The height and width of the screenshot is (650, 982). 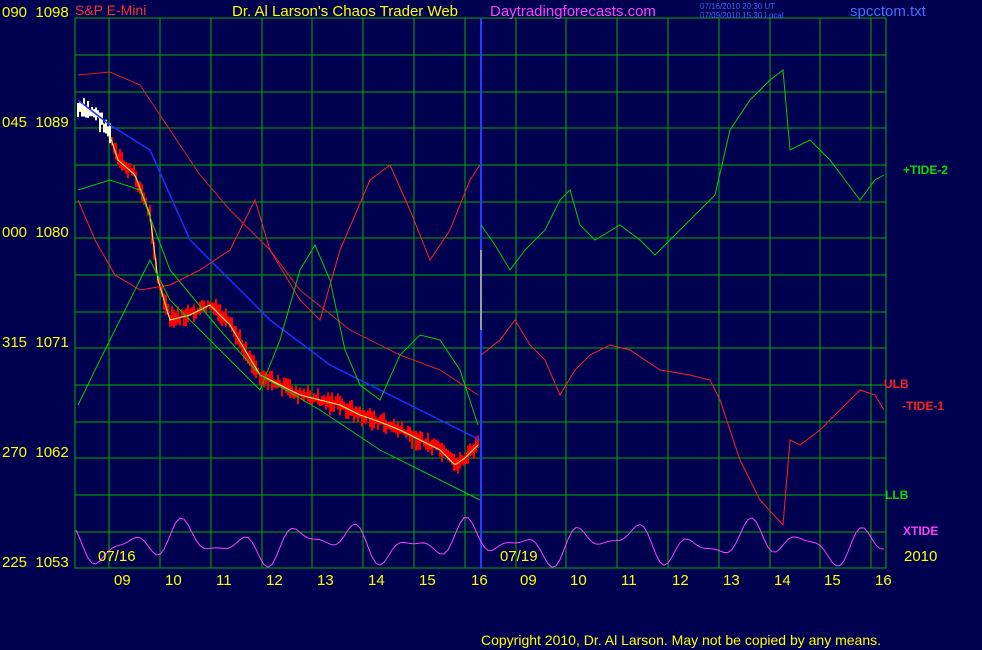 What do you see at coordinates (279, 242) in the screenshot?
I see `tide1-line-day1` at bounding box center [279, 242].